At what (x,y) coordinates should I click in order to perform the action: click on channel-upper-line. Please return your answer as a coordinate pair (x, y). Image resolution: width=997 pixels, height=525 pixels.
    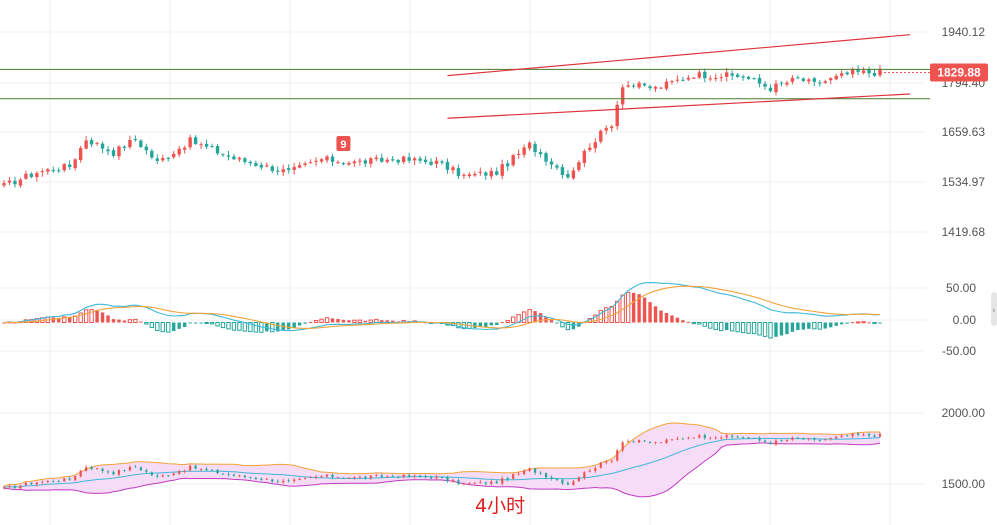
    Looking at the image, I should click on (679, 55).